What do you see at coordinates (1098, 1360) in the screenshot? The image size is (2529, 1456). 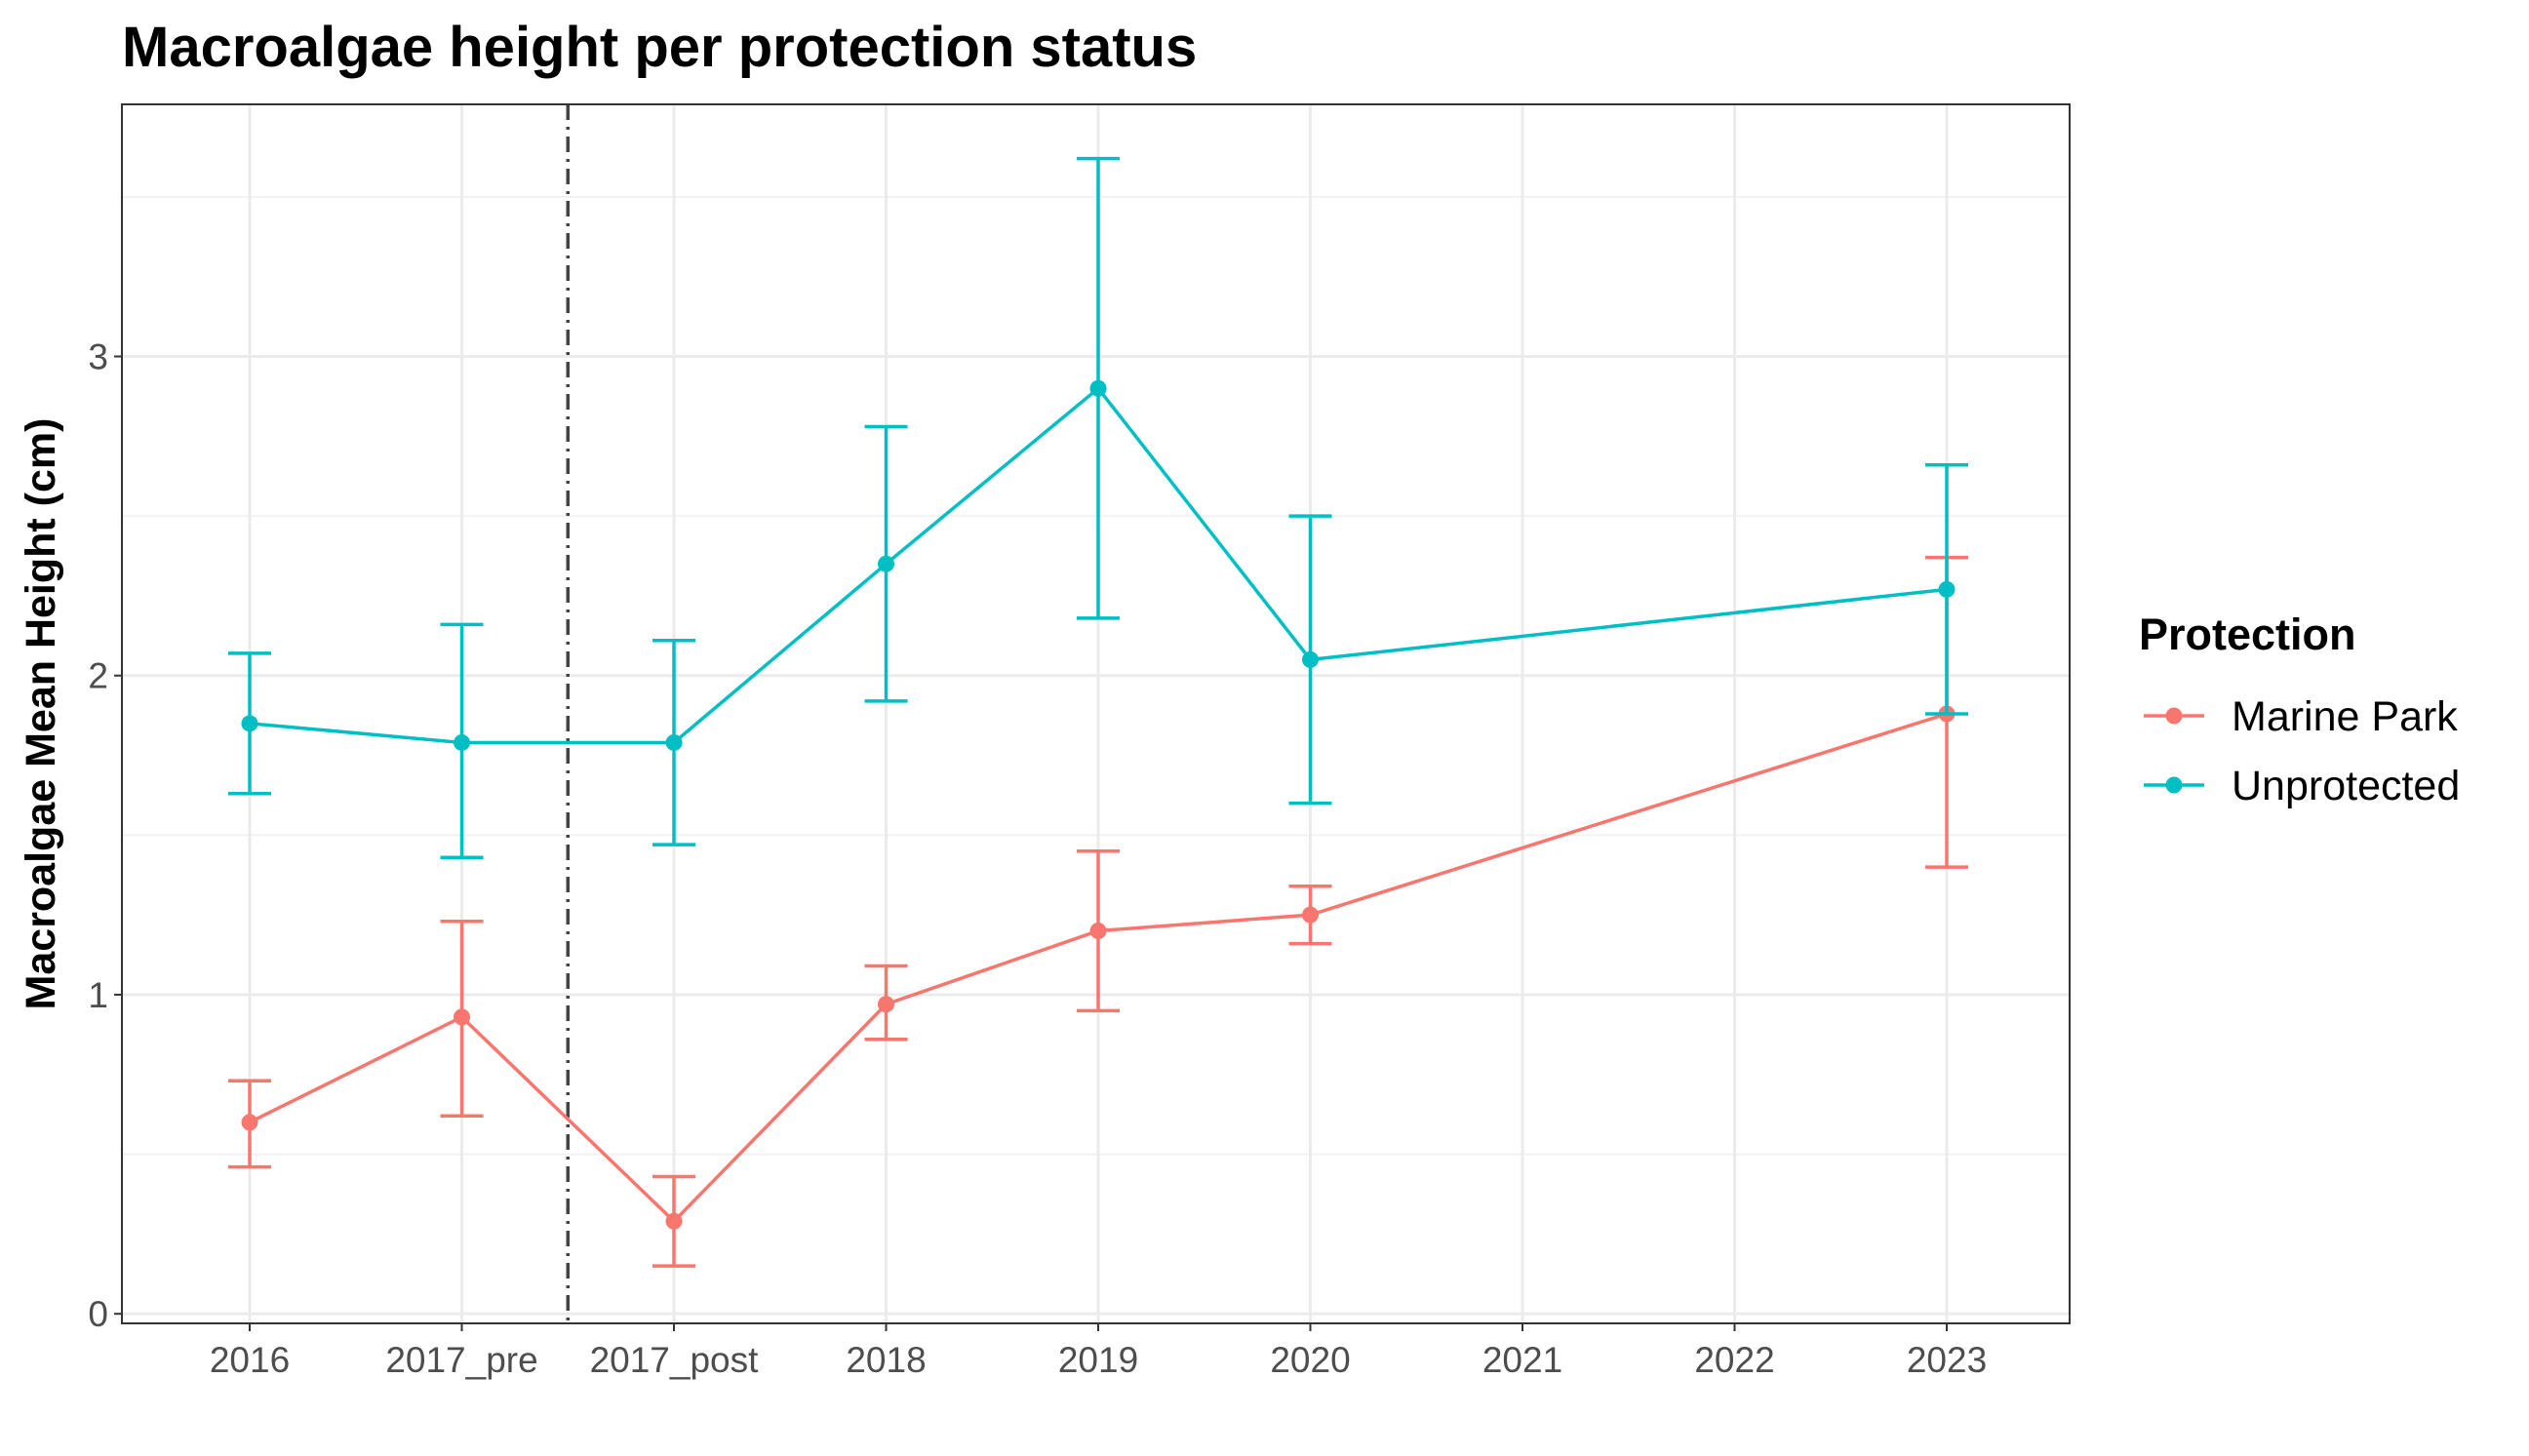 I see `x-tick-label: 2019` at bounding box center [1098, 1360].